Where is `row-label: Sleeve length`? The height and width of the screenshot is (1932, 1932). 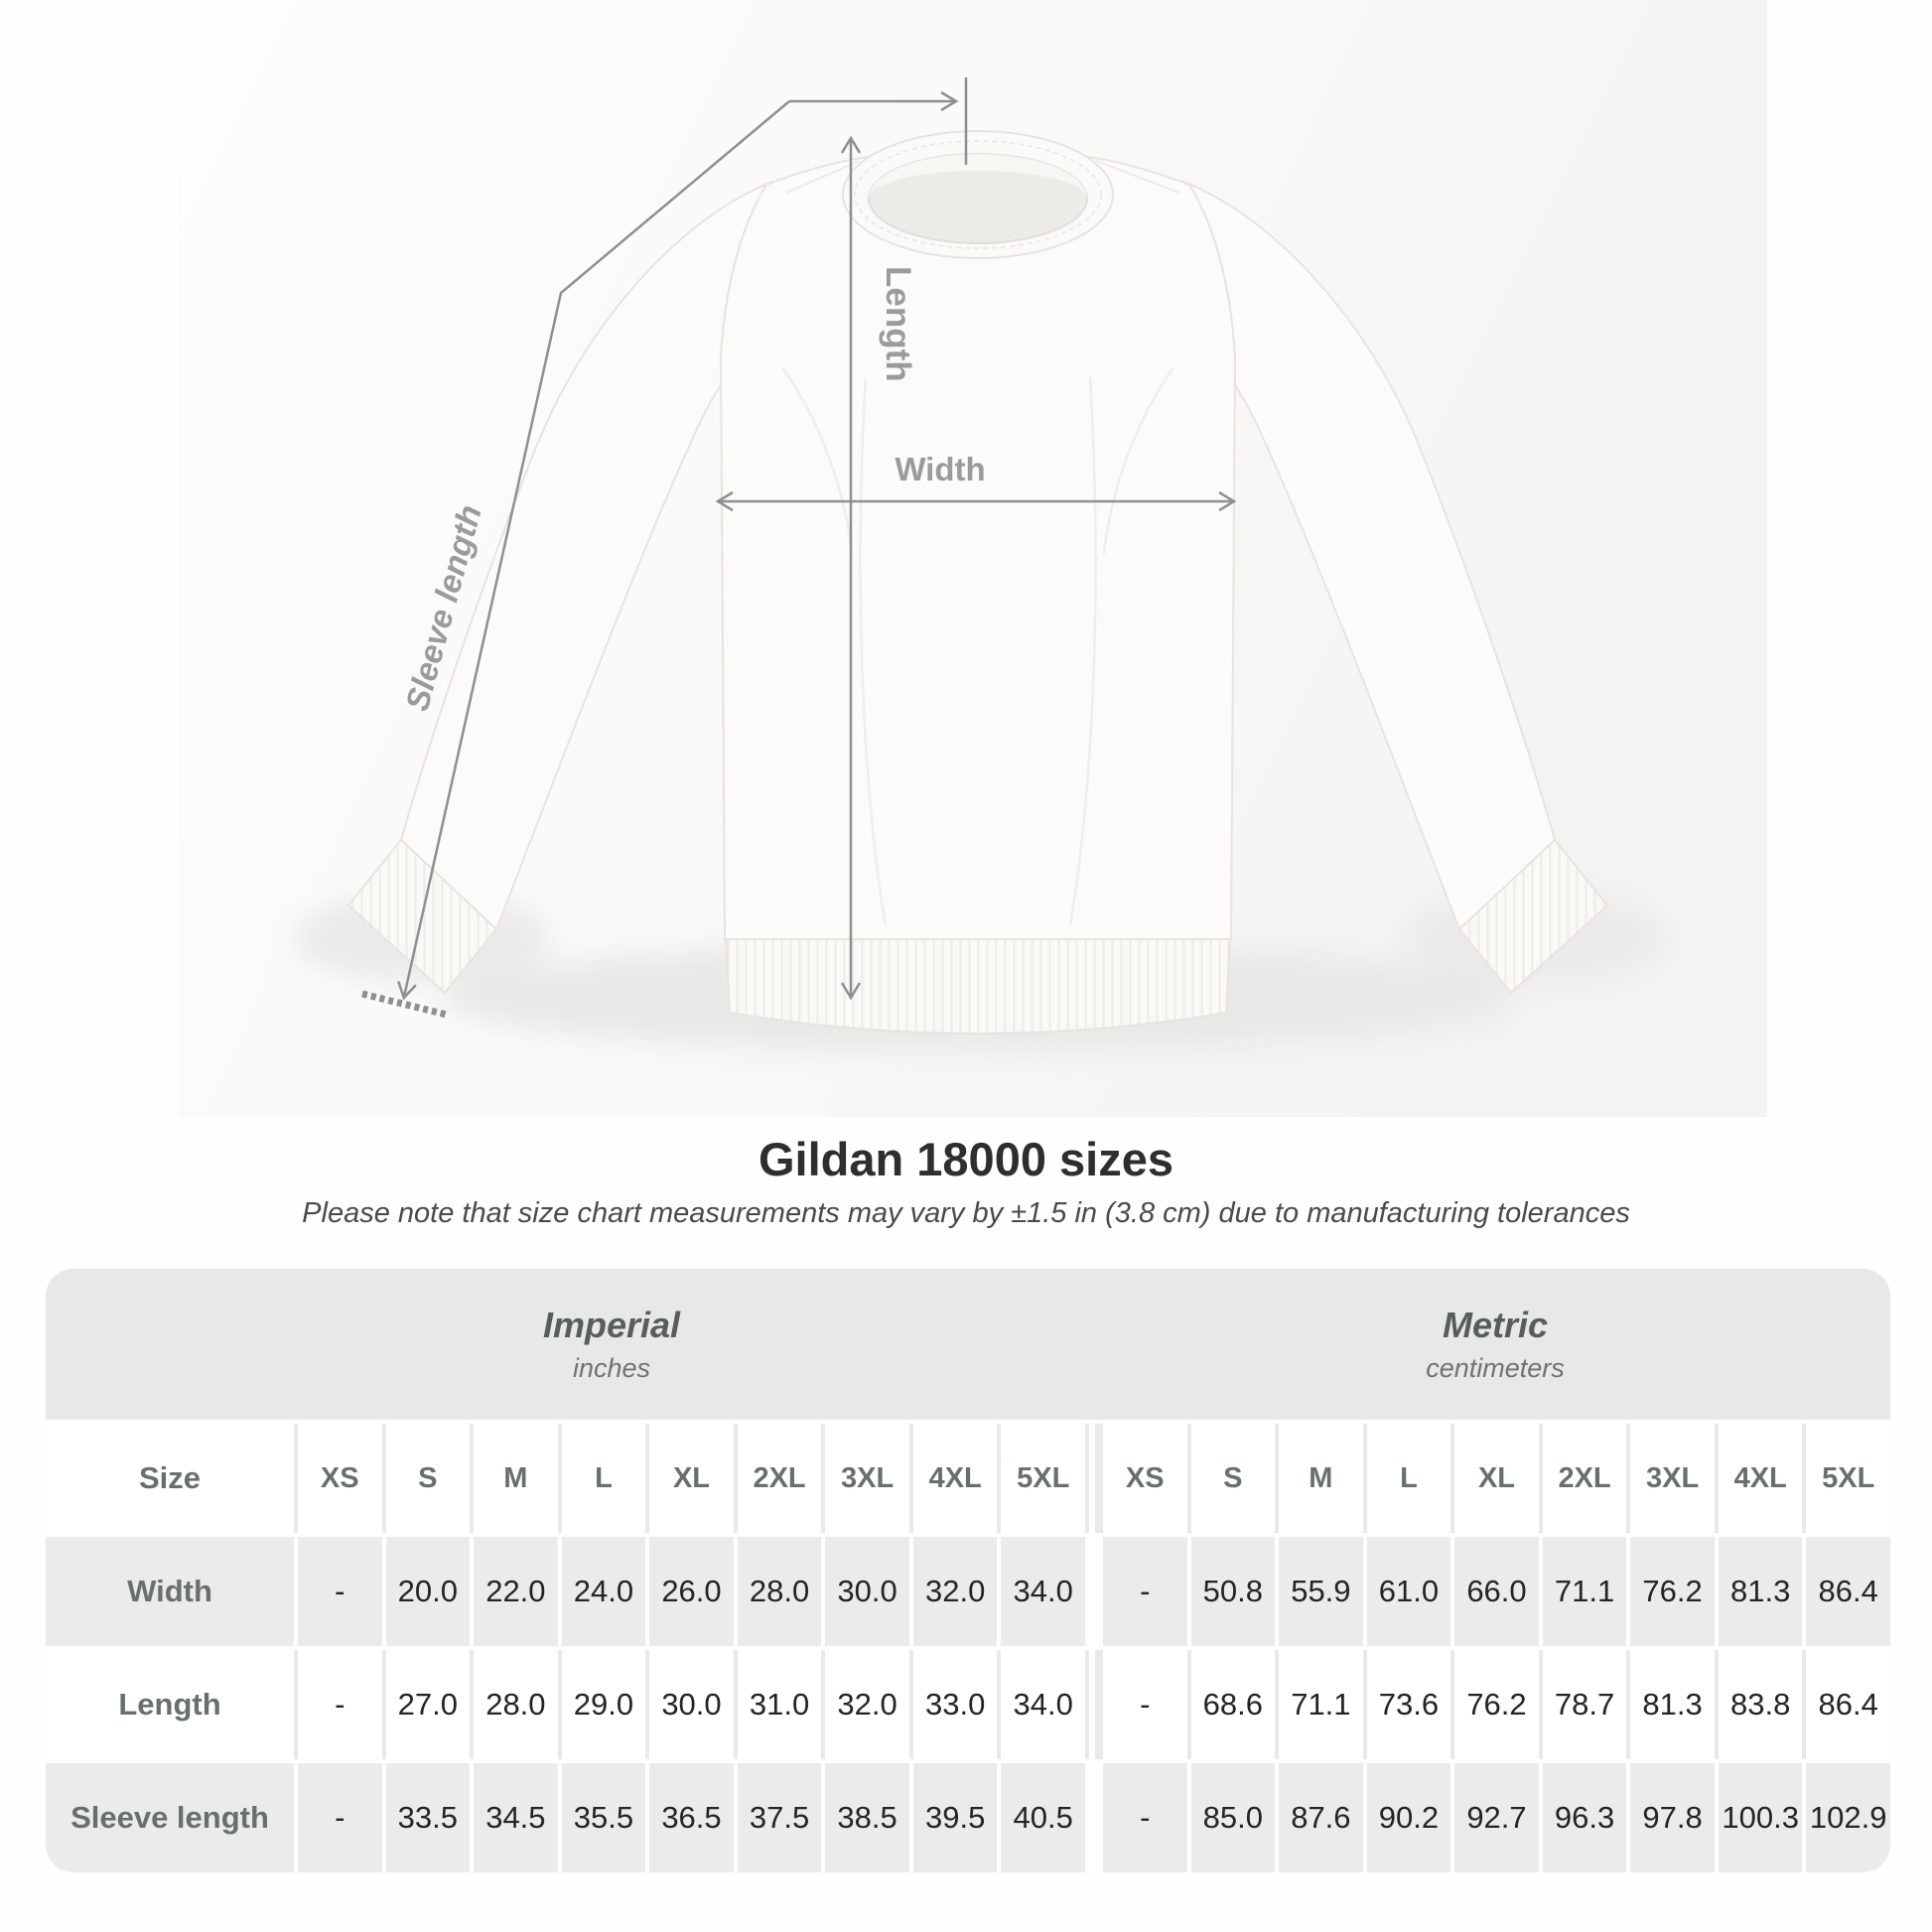 row-label: Sleeve length is located at coordinates (170, 1818).